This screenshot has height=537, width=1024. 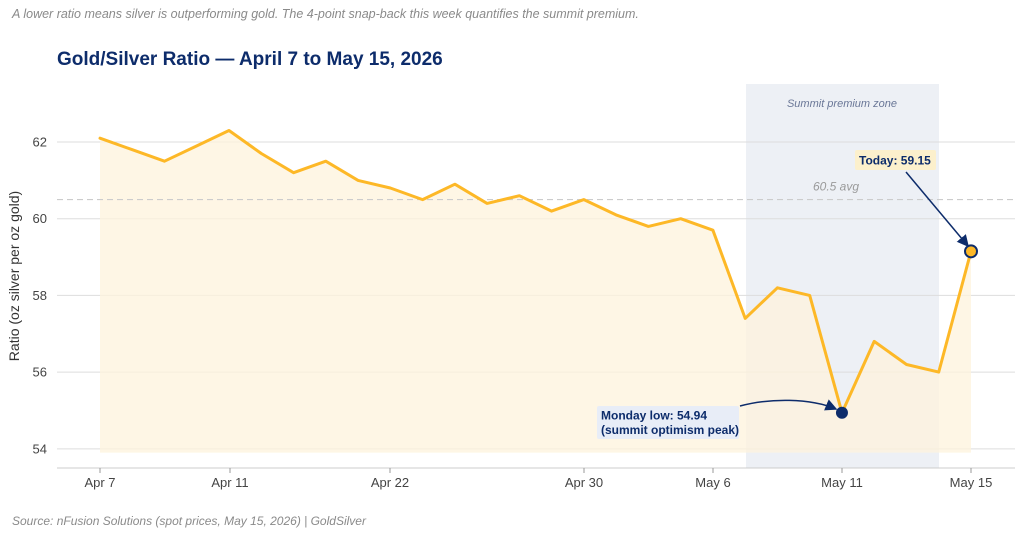 What do you see at coordinates (40, 142) in the screenshot?
I see `y-tick-label-62: 62` at bounding box center [40, 142].